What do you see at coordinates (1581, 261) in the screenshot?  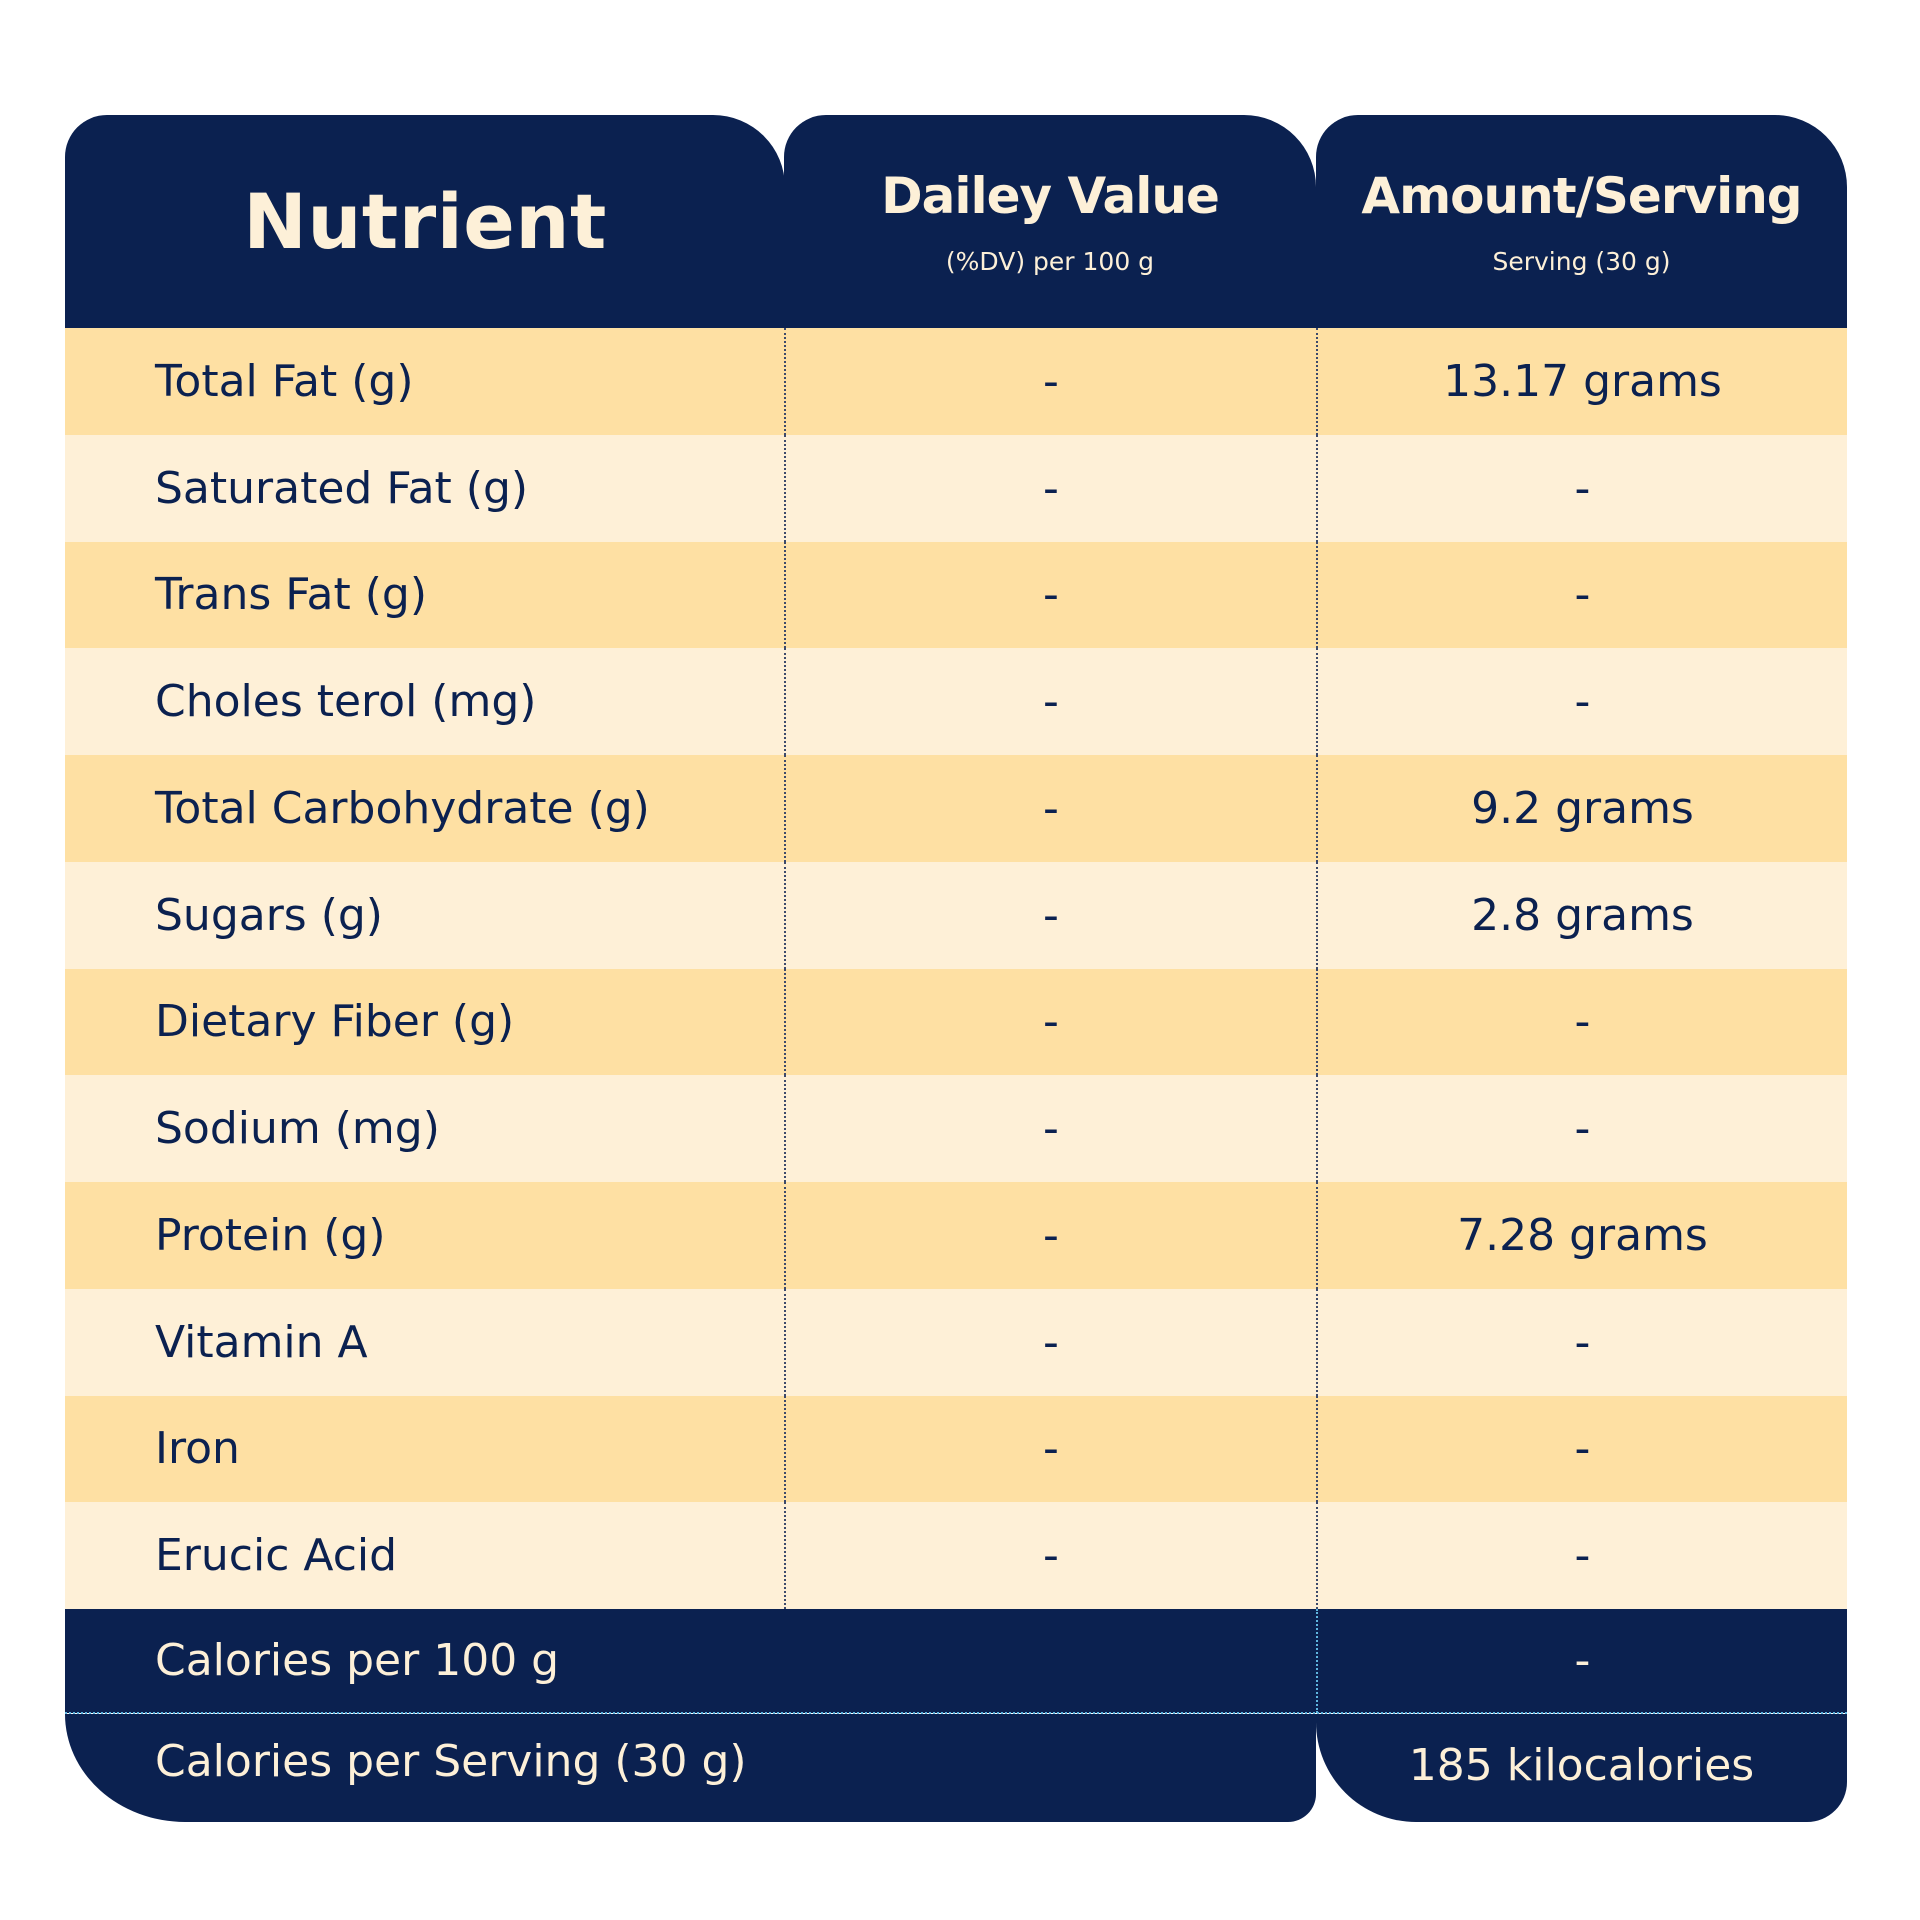 I see `header-amount-subtitle: Serving (30 g)` at bounding box center [1581, 261].